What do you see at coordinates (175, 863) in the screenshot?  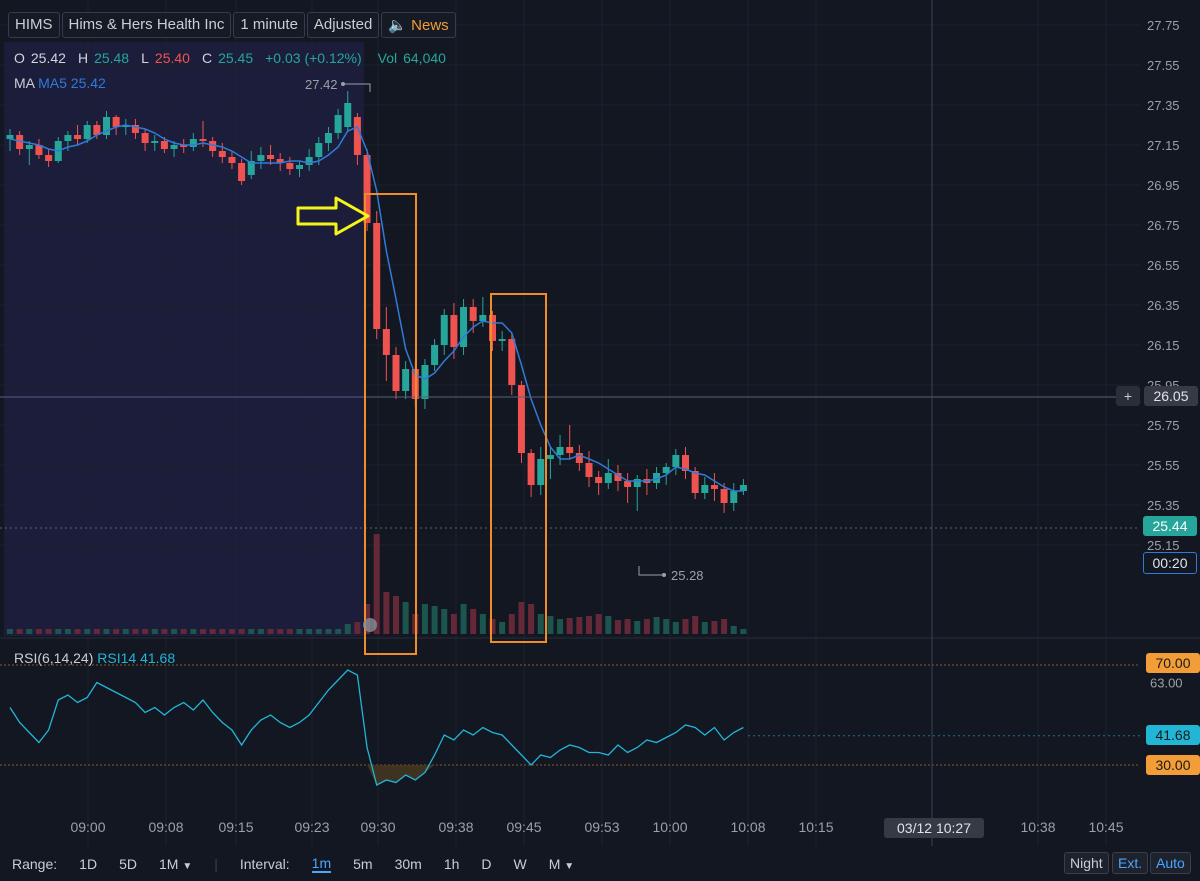 I see `range-1m: 1M ▼` at bounding box center [175, 863].